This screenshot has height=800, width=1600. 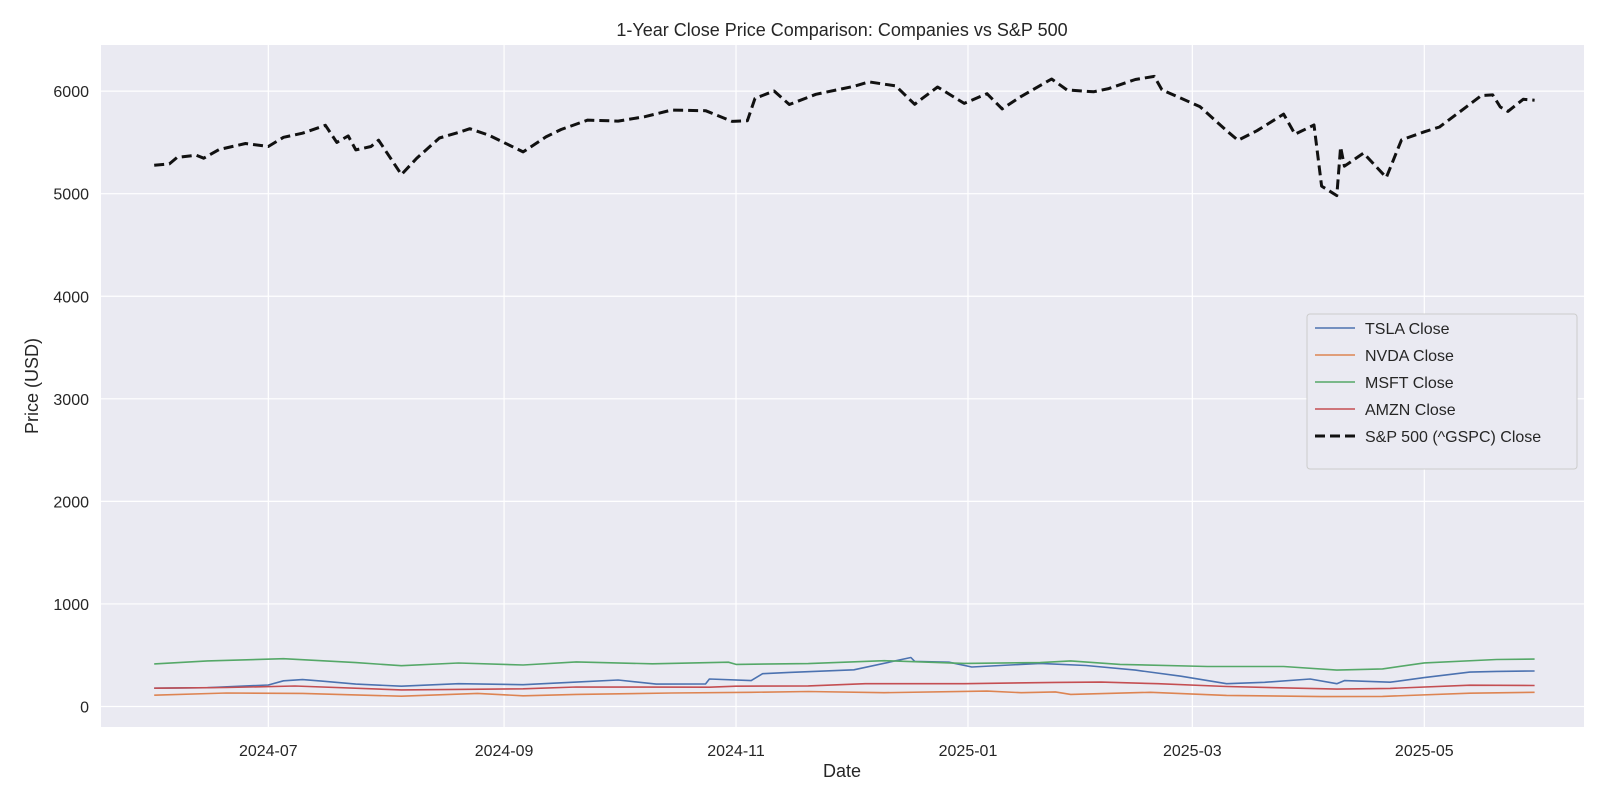 What do you see at coordinates (968, 751) in the screenshot?
I see `x-tick-label: 2025-01` at bounding box center [968, 751].